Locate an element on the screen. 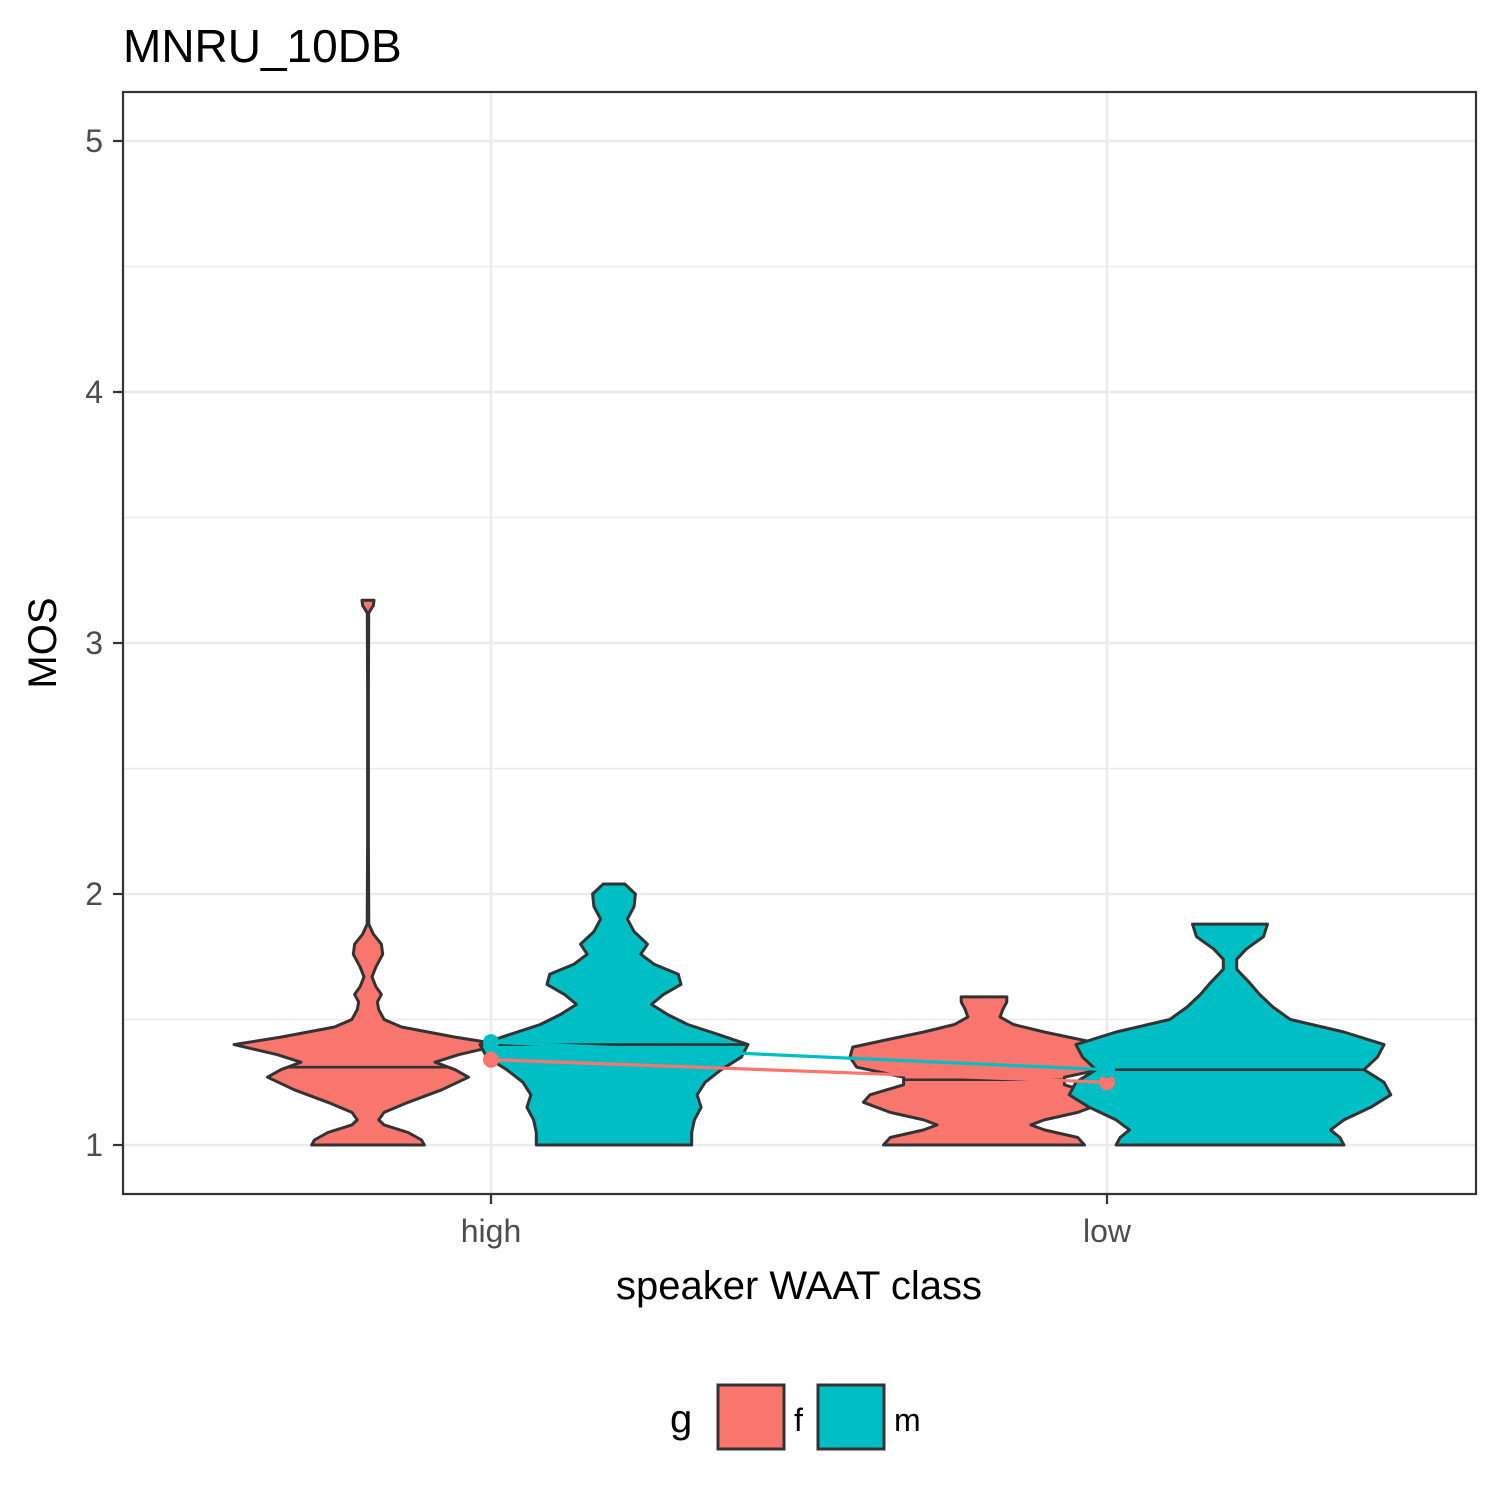 The height and width of the screenshot is (1500, 1500). mean-lines is located at coordinates (799, 1062).